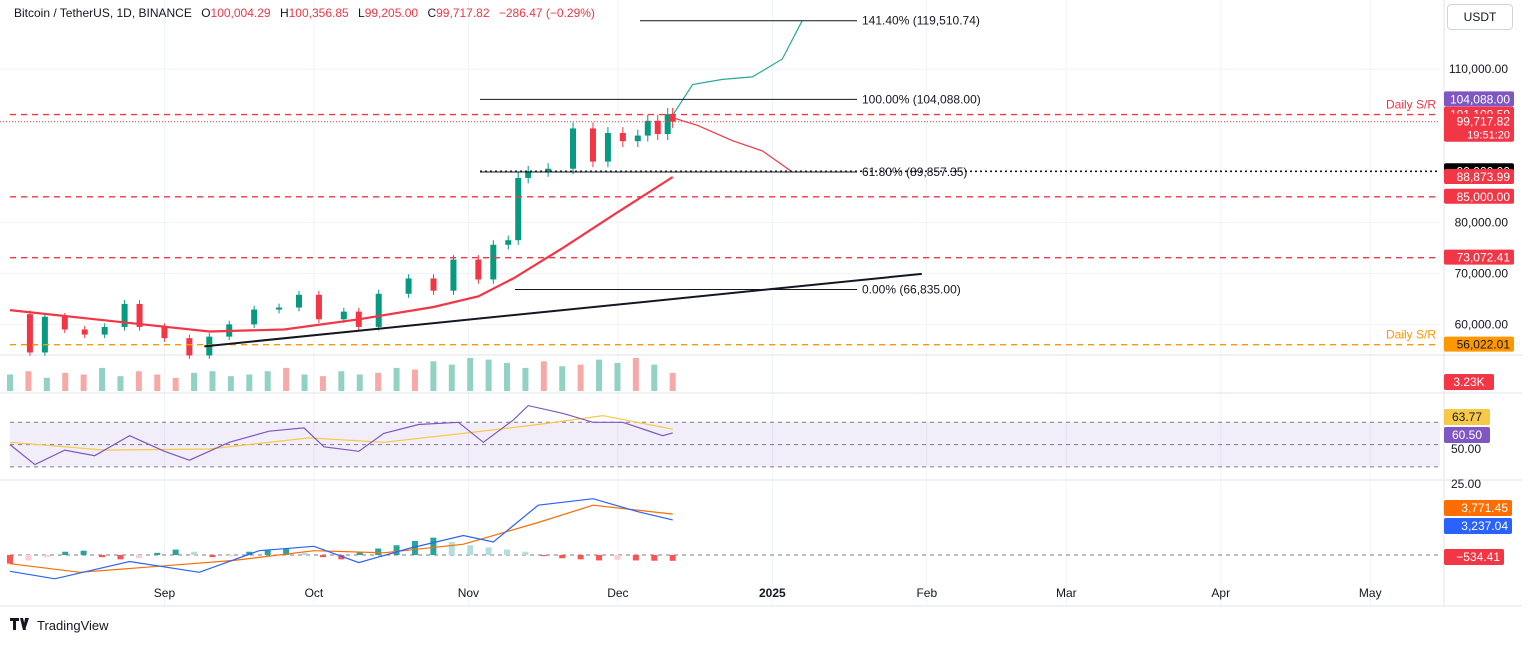 The width and height of the screenshot is (1536, 645). I want to click on high-label: H, so click(284, 13).